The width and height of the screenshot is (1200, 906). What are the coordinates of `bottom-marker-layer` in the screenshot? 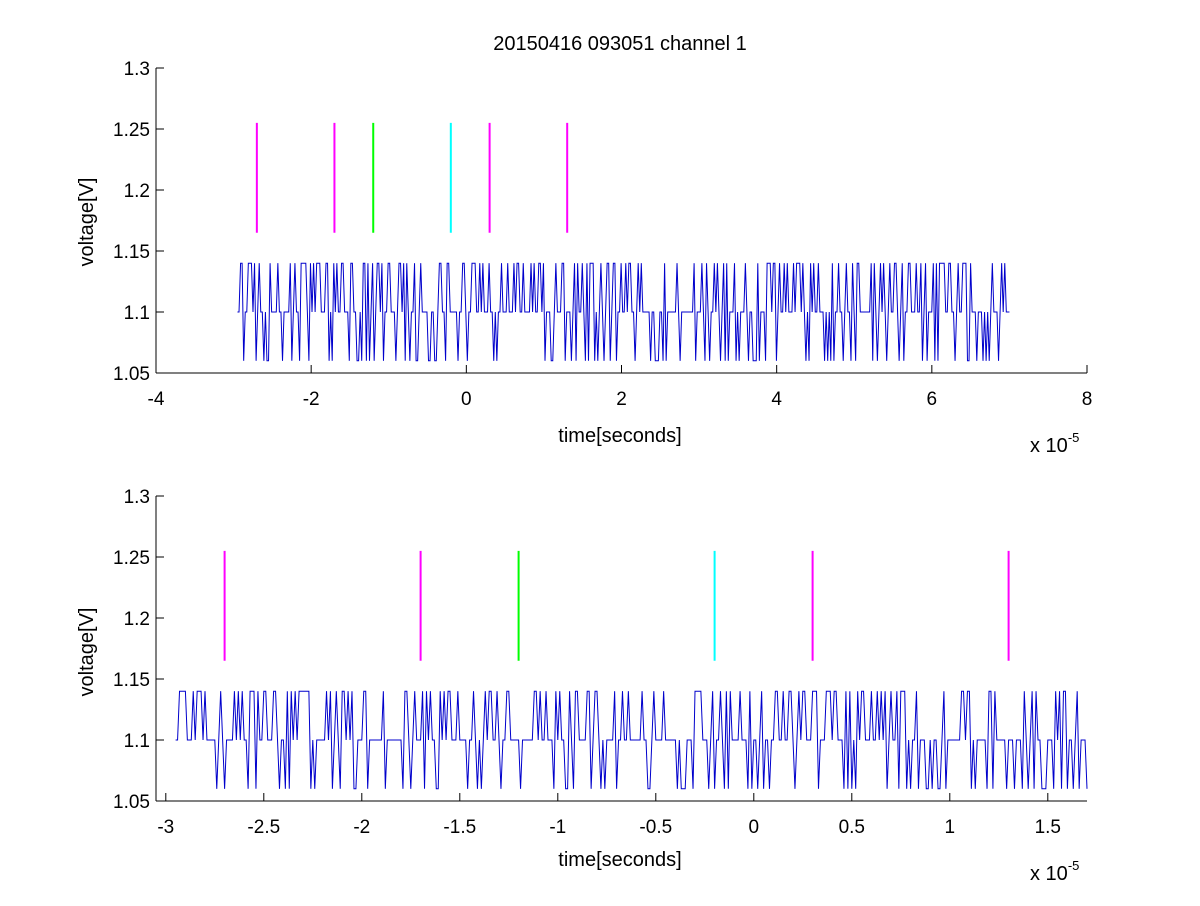 It's located at (616, 605).